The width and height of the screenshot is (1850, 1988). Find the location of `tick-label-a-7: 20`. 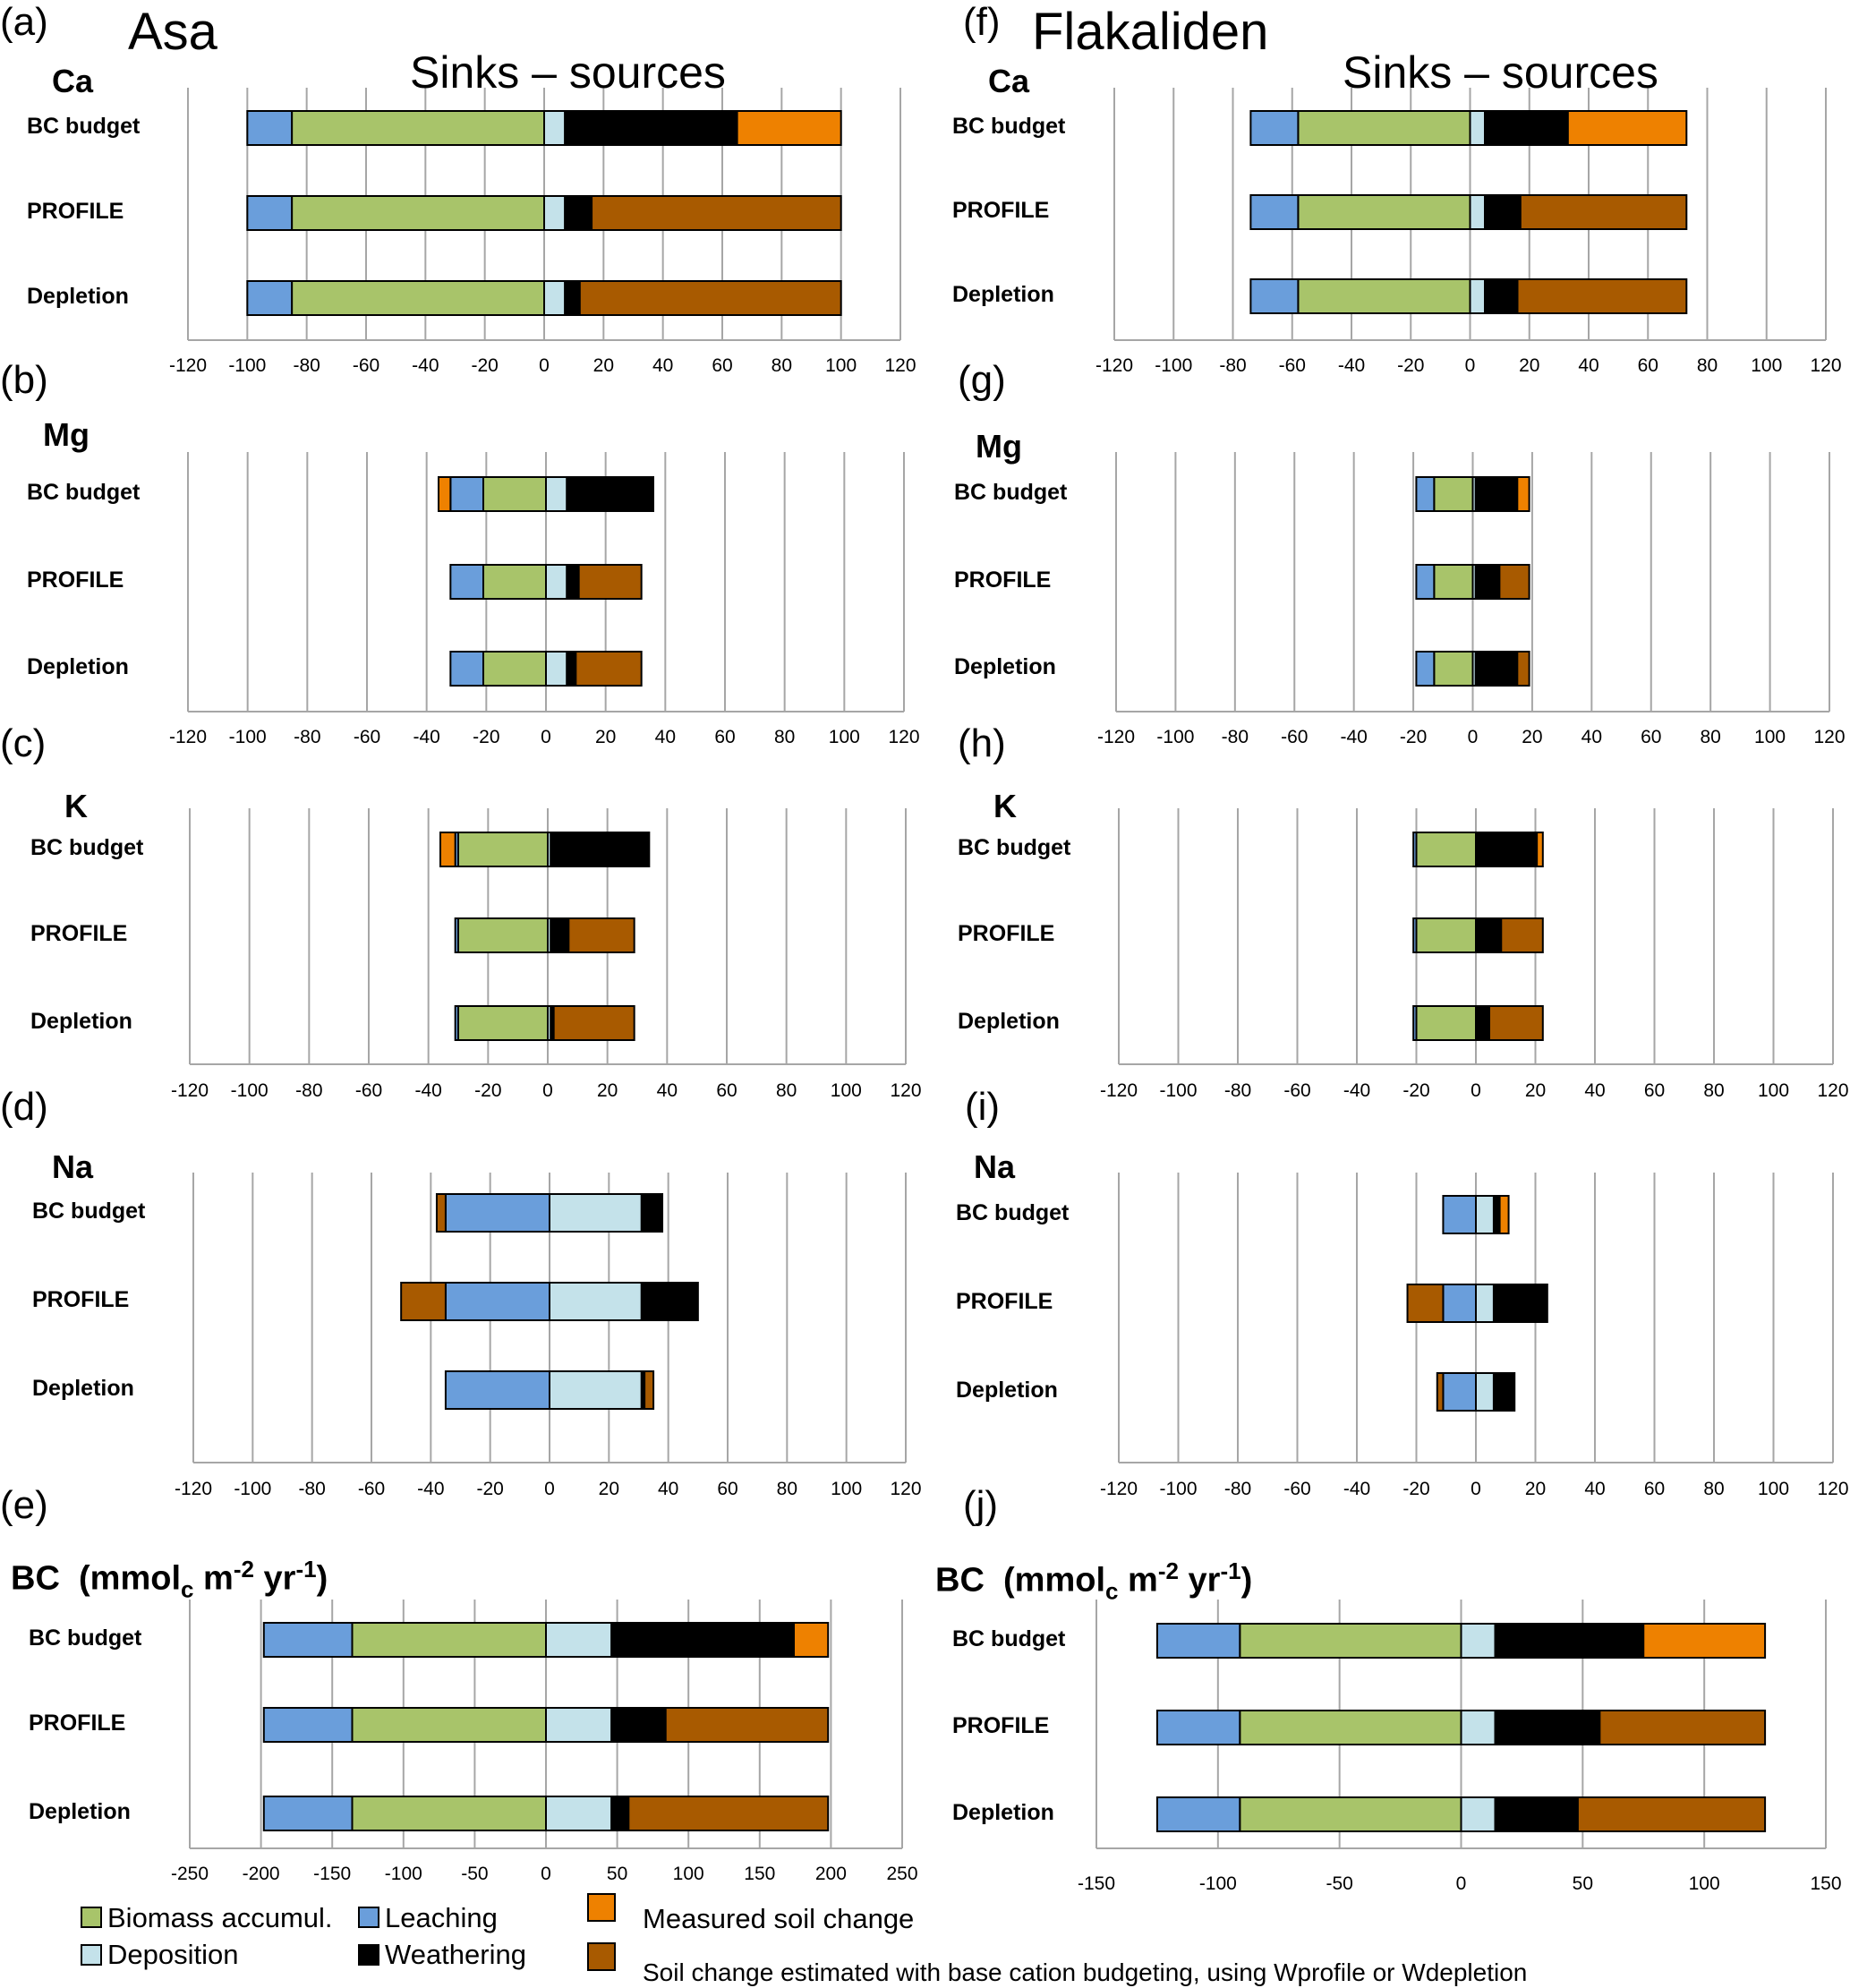

tick-label-a-7: 20 is located at coordinates (604, 366).